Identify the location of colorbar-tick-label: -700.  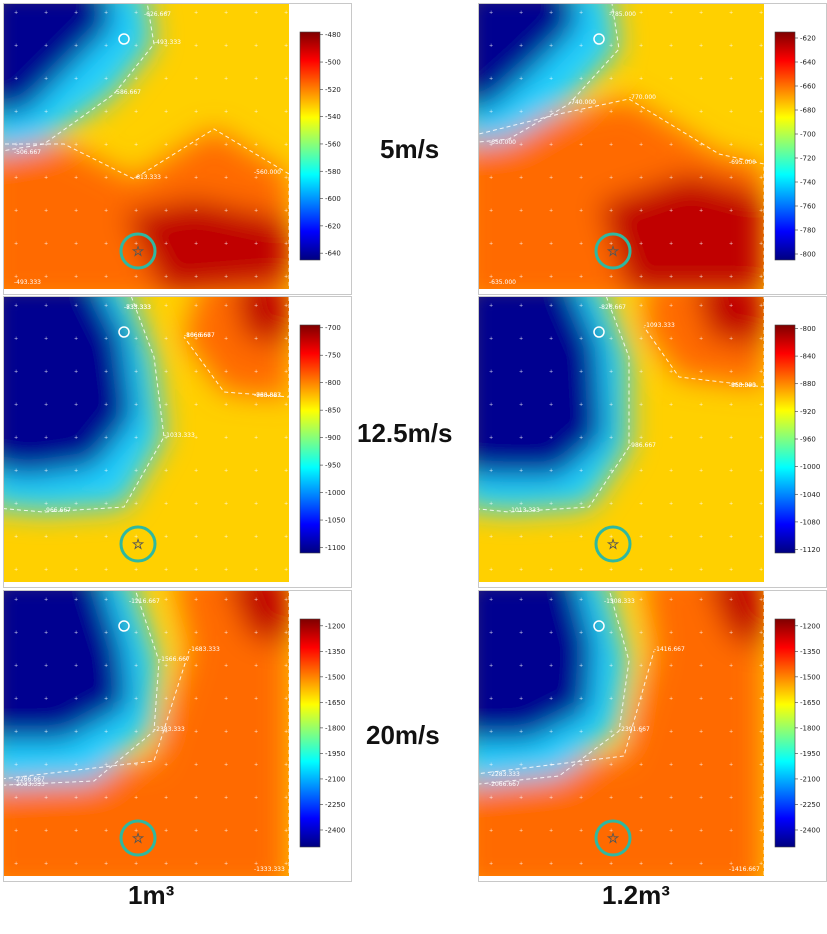
(333, 328).